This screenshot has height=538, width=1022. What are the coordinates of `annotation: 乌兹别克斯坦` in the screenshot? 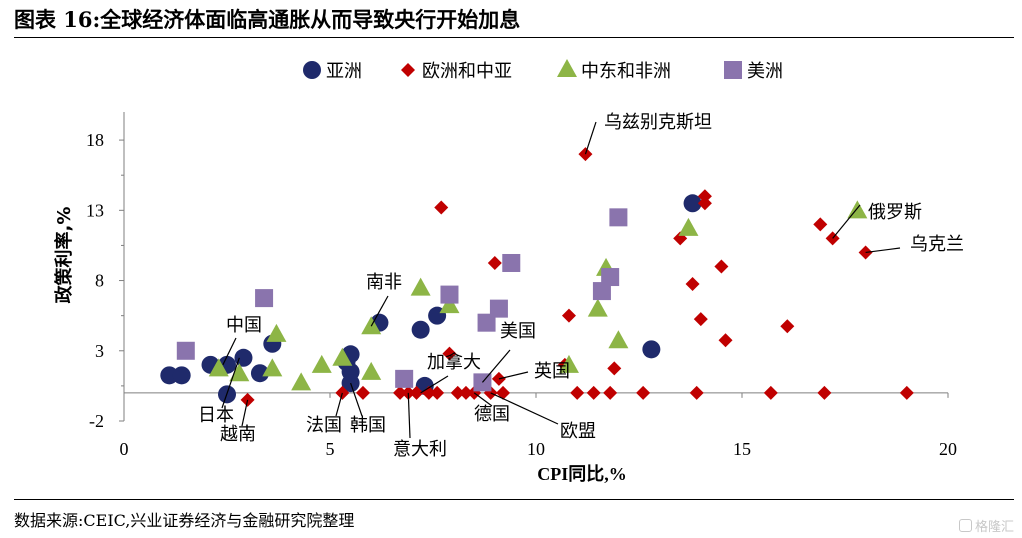 It's located at (648, 133).